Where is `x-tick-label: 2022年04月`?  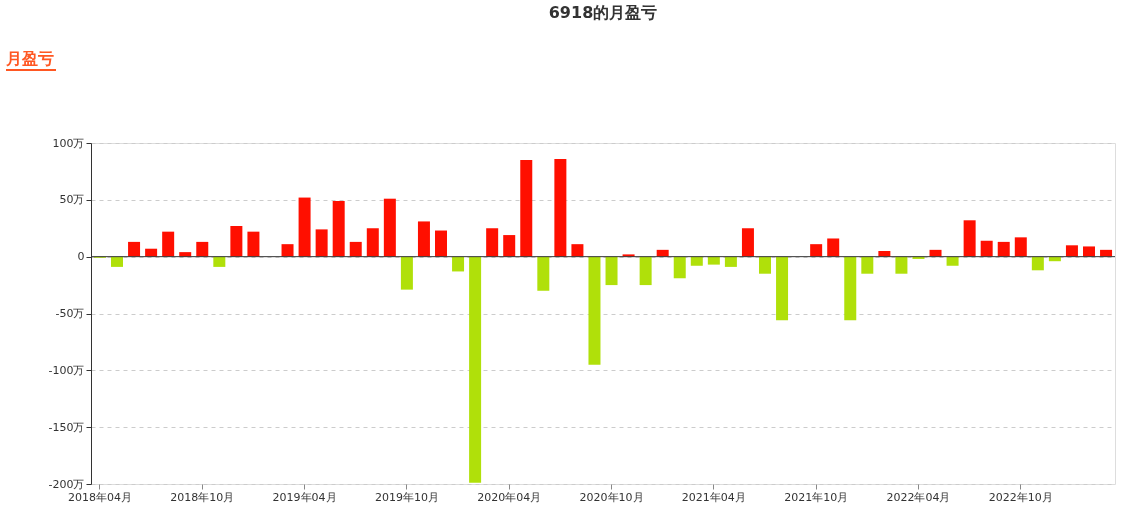
x-tick-label: 2022年04月 is located at coordinates (918, 497).